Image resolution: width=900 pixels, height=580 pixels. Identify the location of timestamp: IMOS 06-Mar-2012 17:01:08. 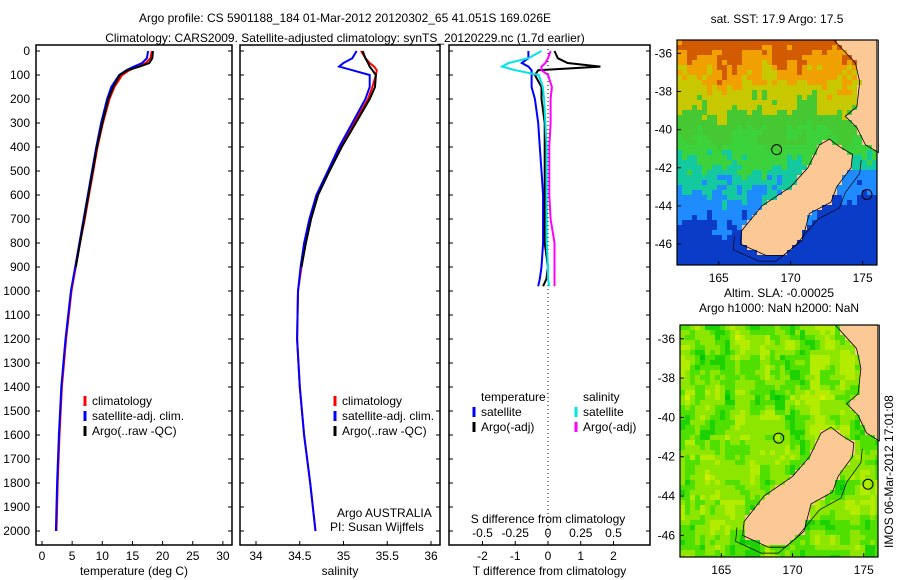
(889, 471).